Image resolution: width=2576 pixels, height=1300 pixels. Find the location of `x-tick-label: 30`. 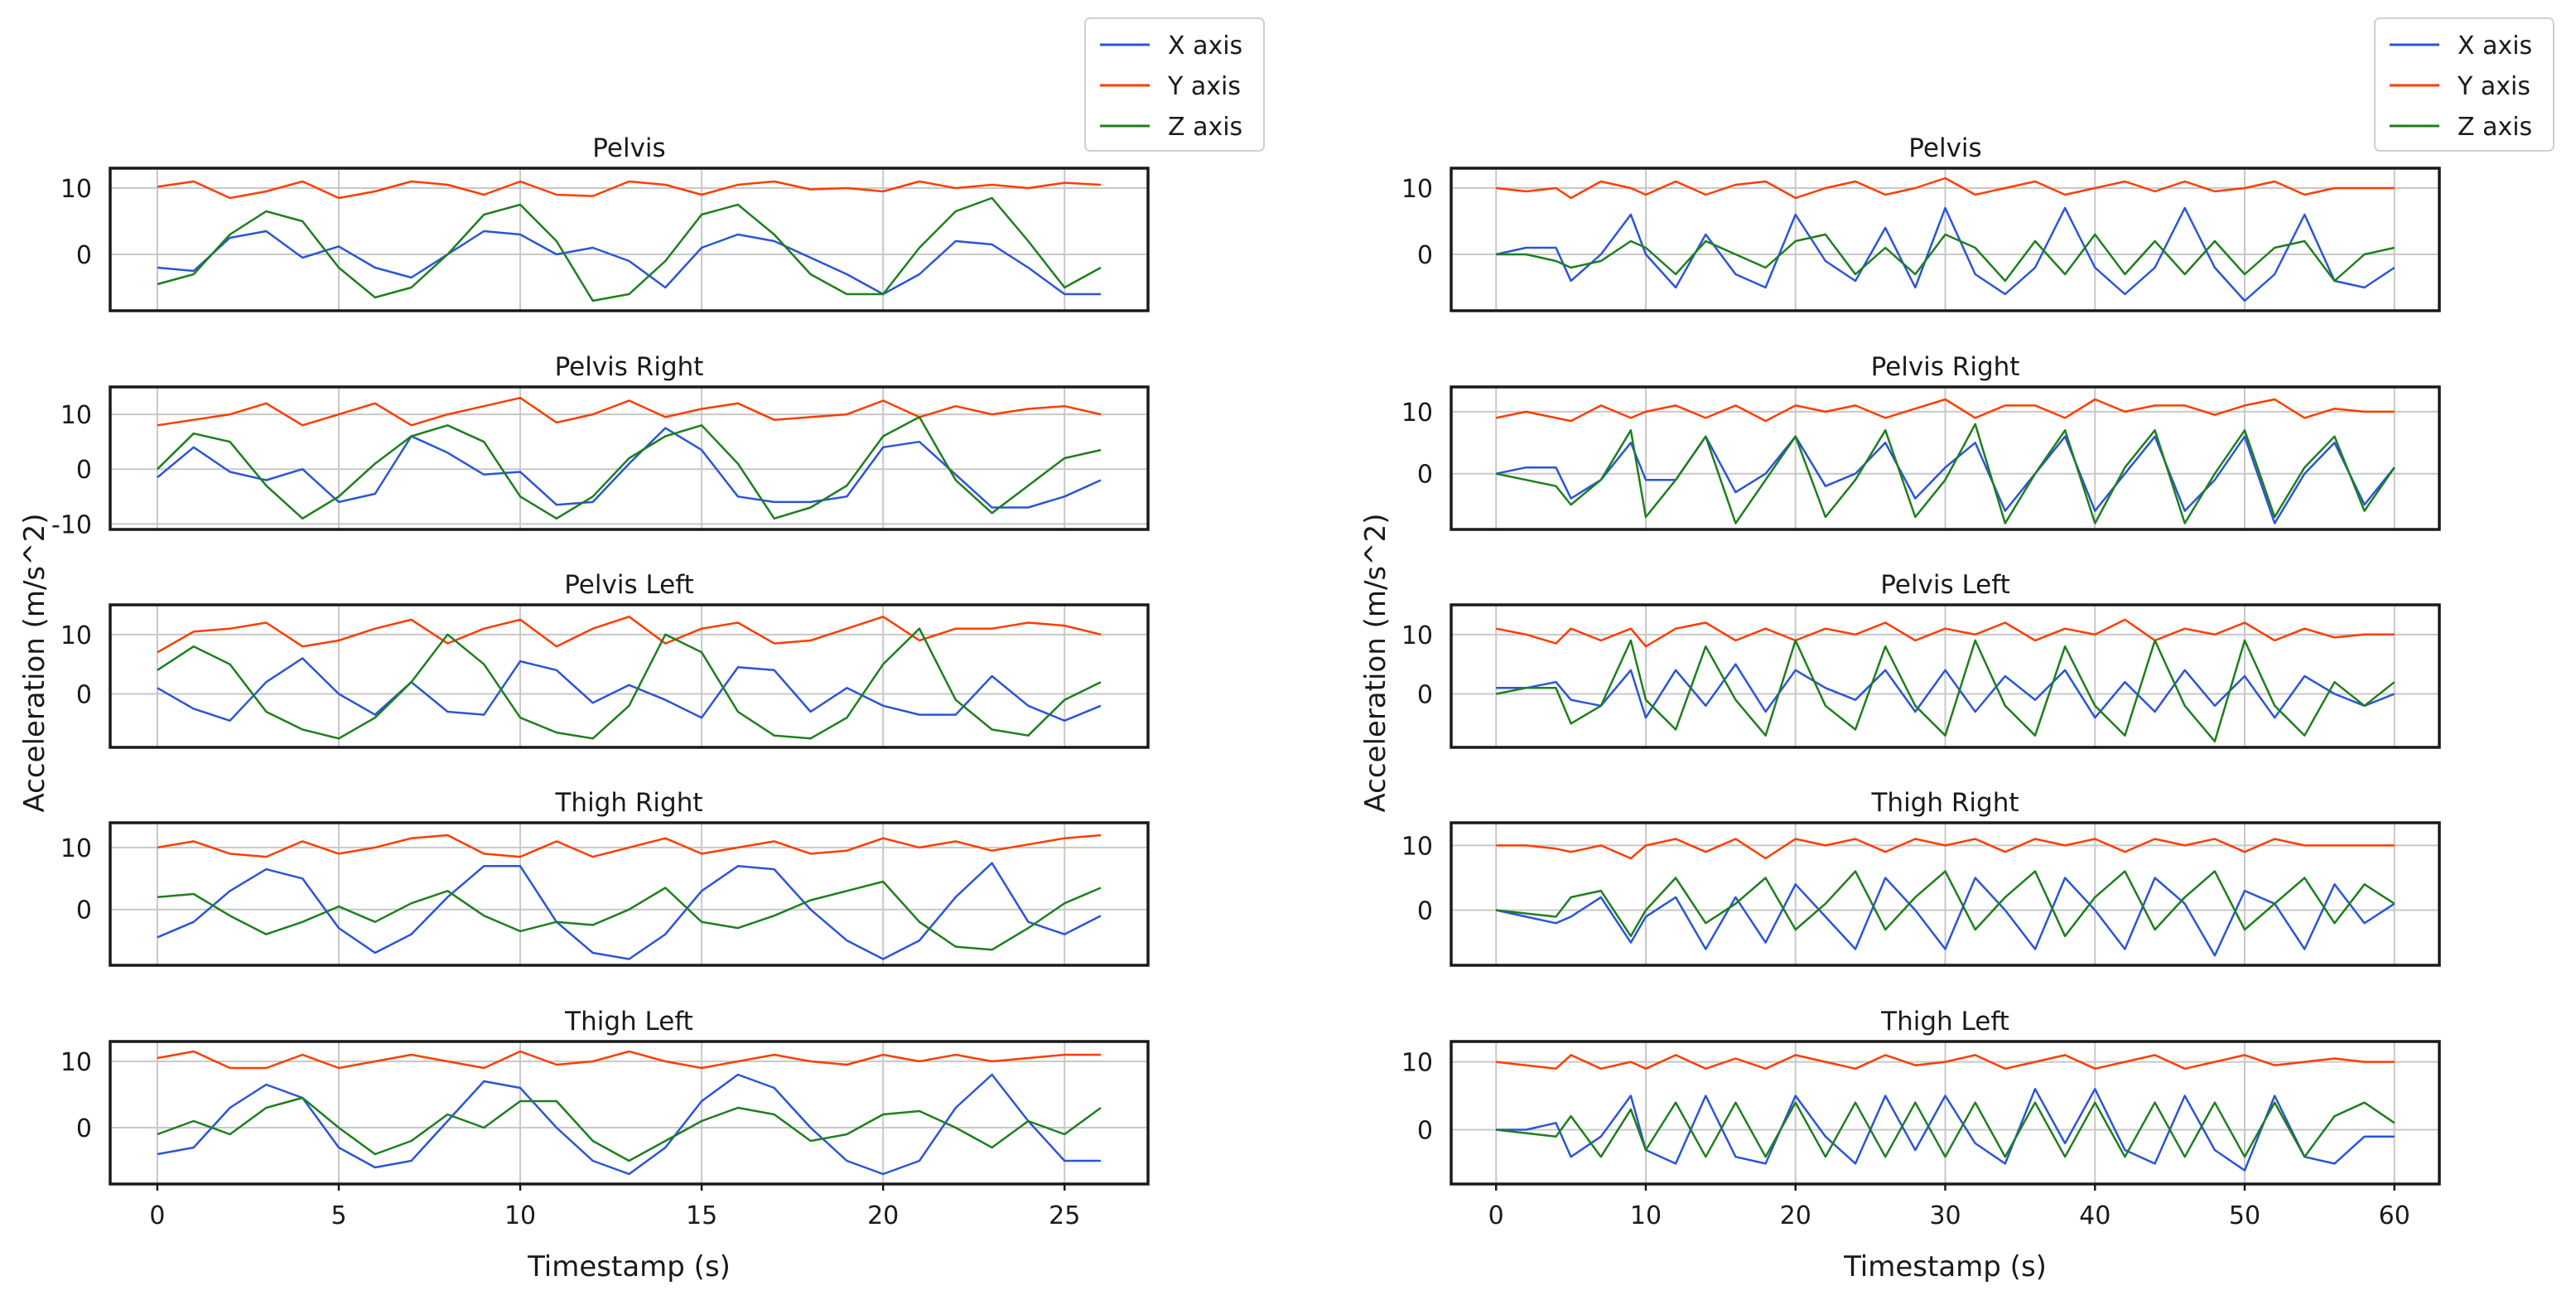

x-tick-label: 30 is located at coordinates (1945, 1215).